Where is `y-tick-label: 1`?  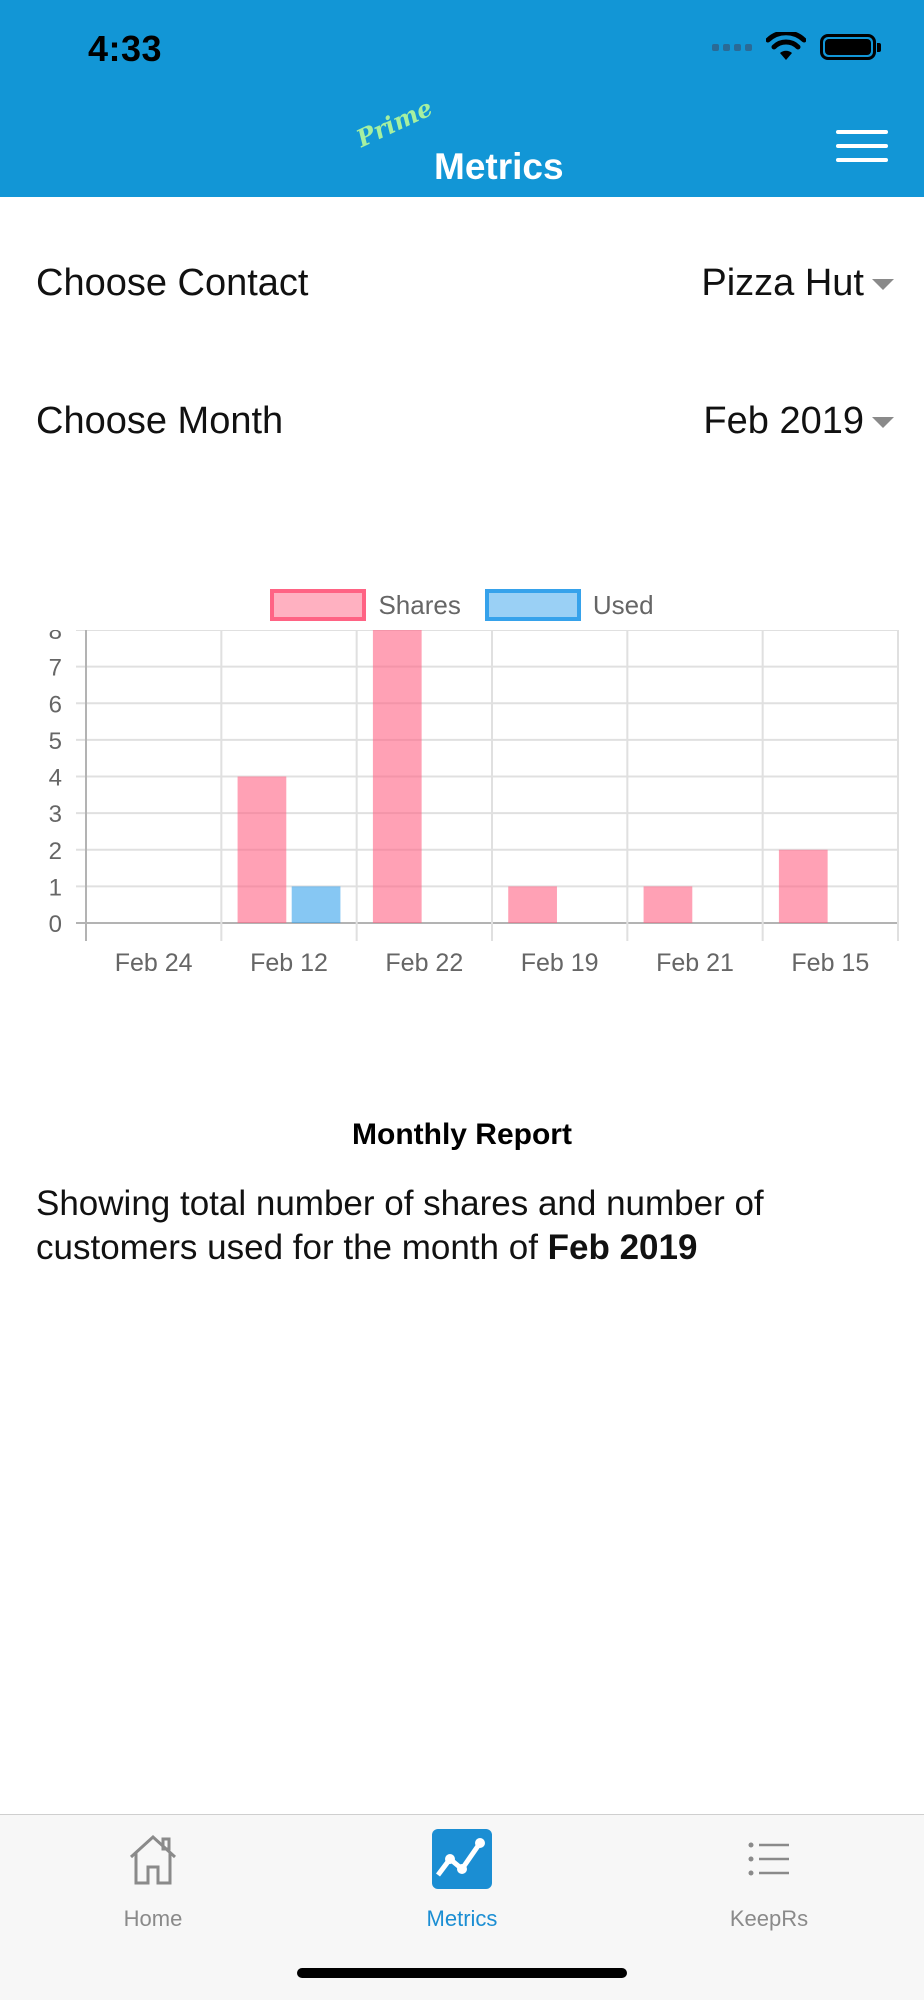
y-tick-label: 1 is located at coordinates (55, 887).